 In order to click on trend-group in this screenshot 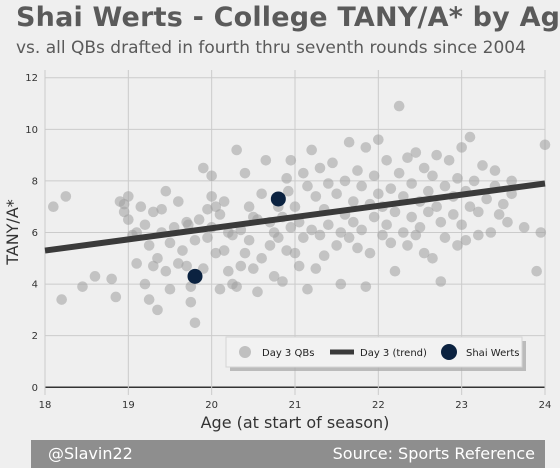, I will do `click(295, 217)`.